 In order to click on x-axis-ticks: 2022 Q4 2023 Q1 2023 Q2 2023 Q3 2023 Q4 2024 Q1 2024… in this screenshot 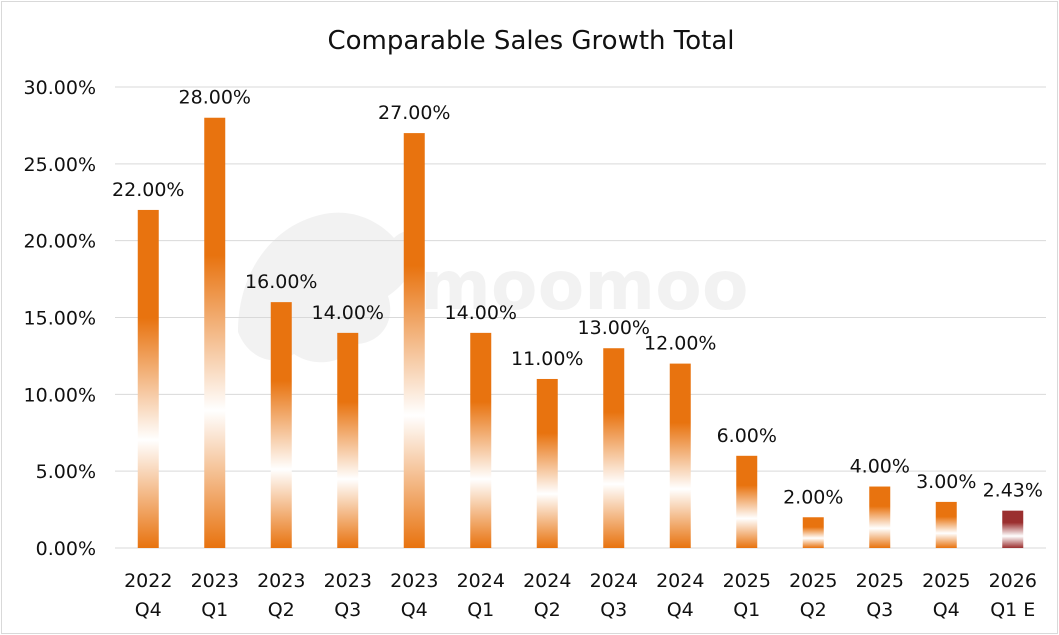, I will do `click(580, 595)`.